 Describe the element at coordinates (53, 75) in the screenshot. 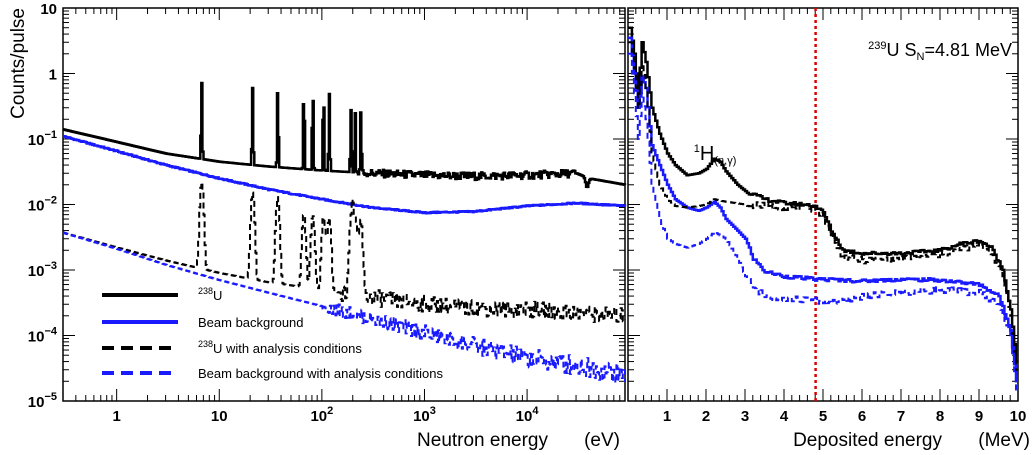

I see `left-y-tick-label: 1` at that location.